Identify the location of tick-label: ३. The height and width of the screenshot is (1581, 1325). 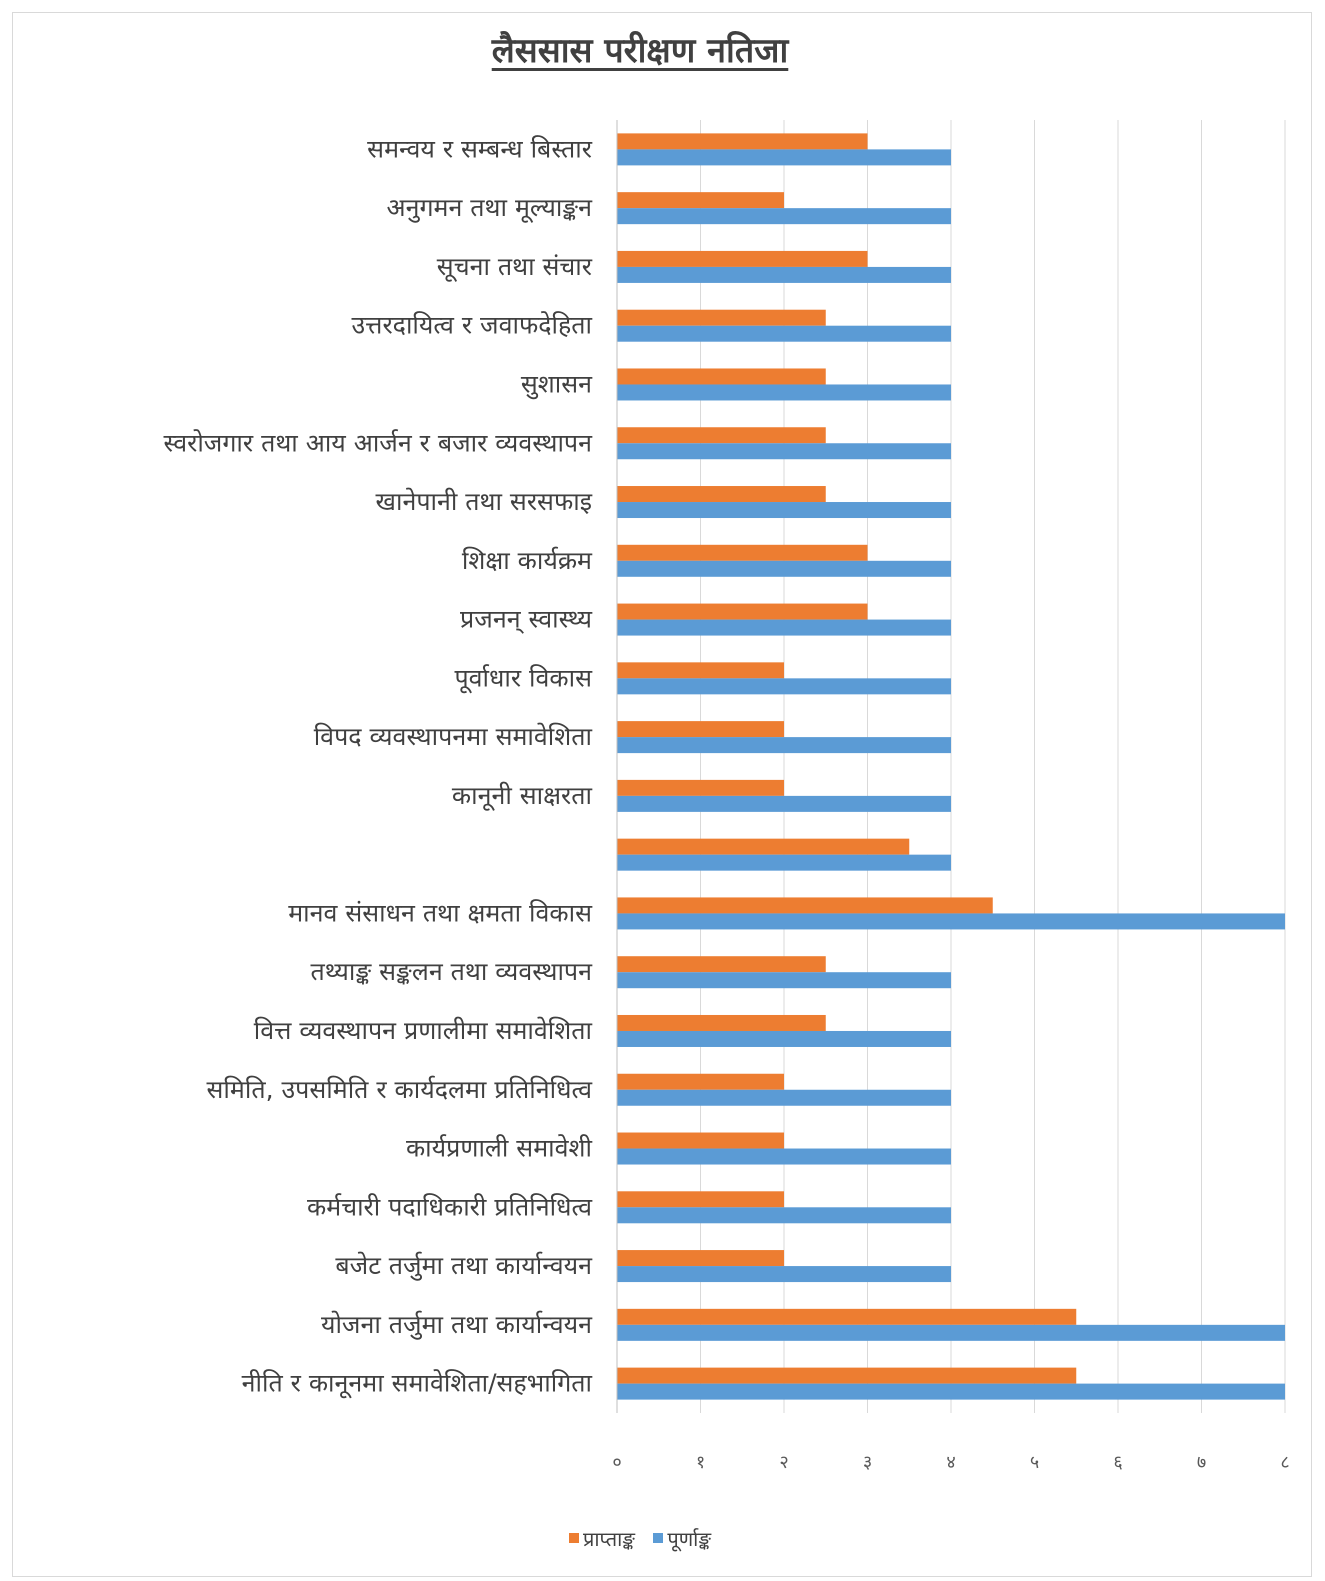
(867, 1462).